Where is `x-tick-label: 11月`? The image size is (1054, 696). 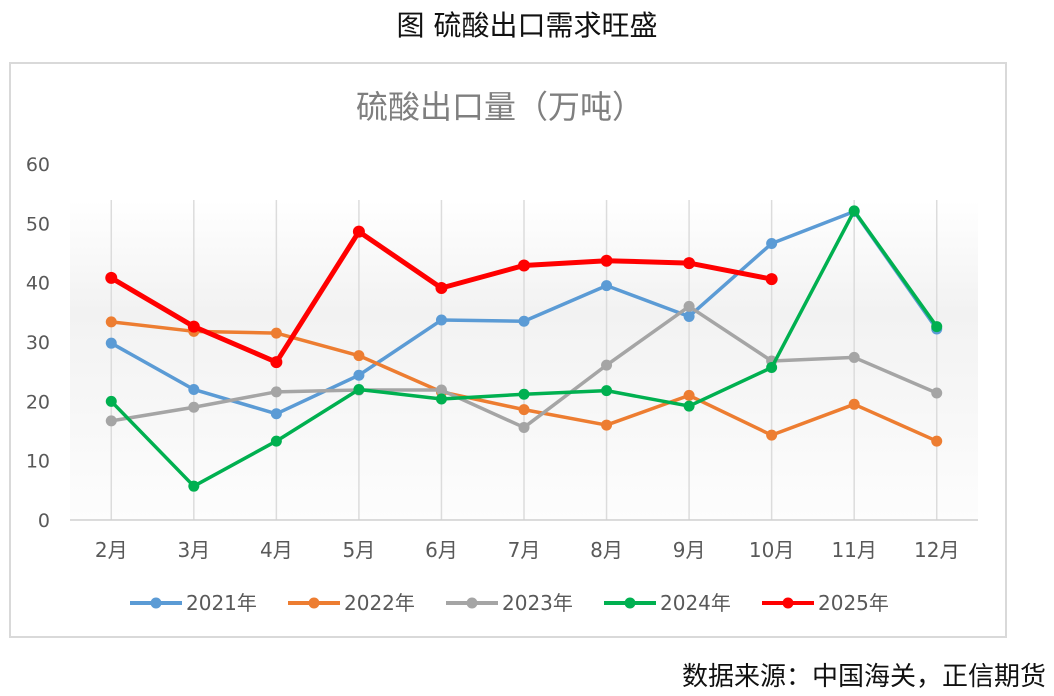
x-tick-label: 11月 is located at coordinates (853, 550).